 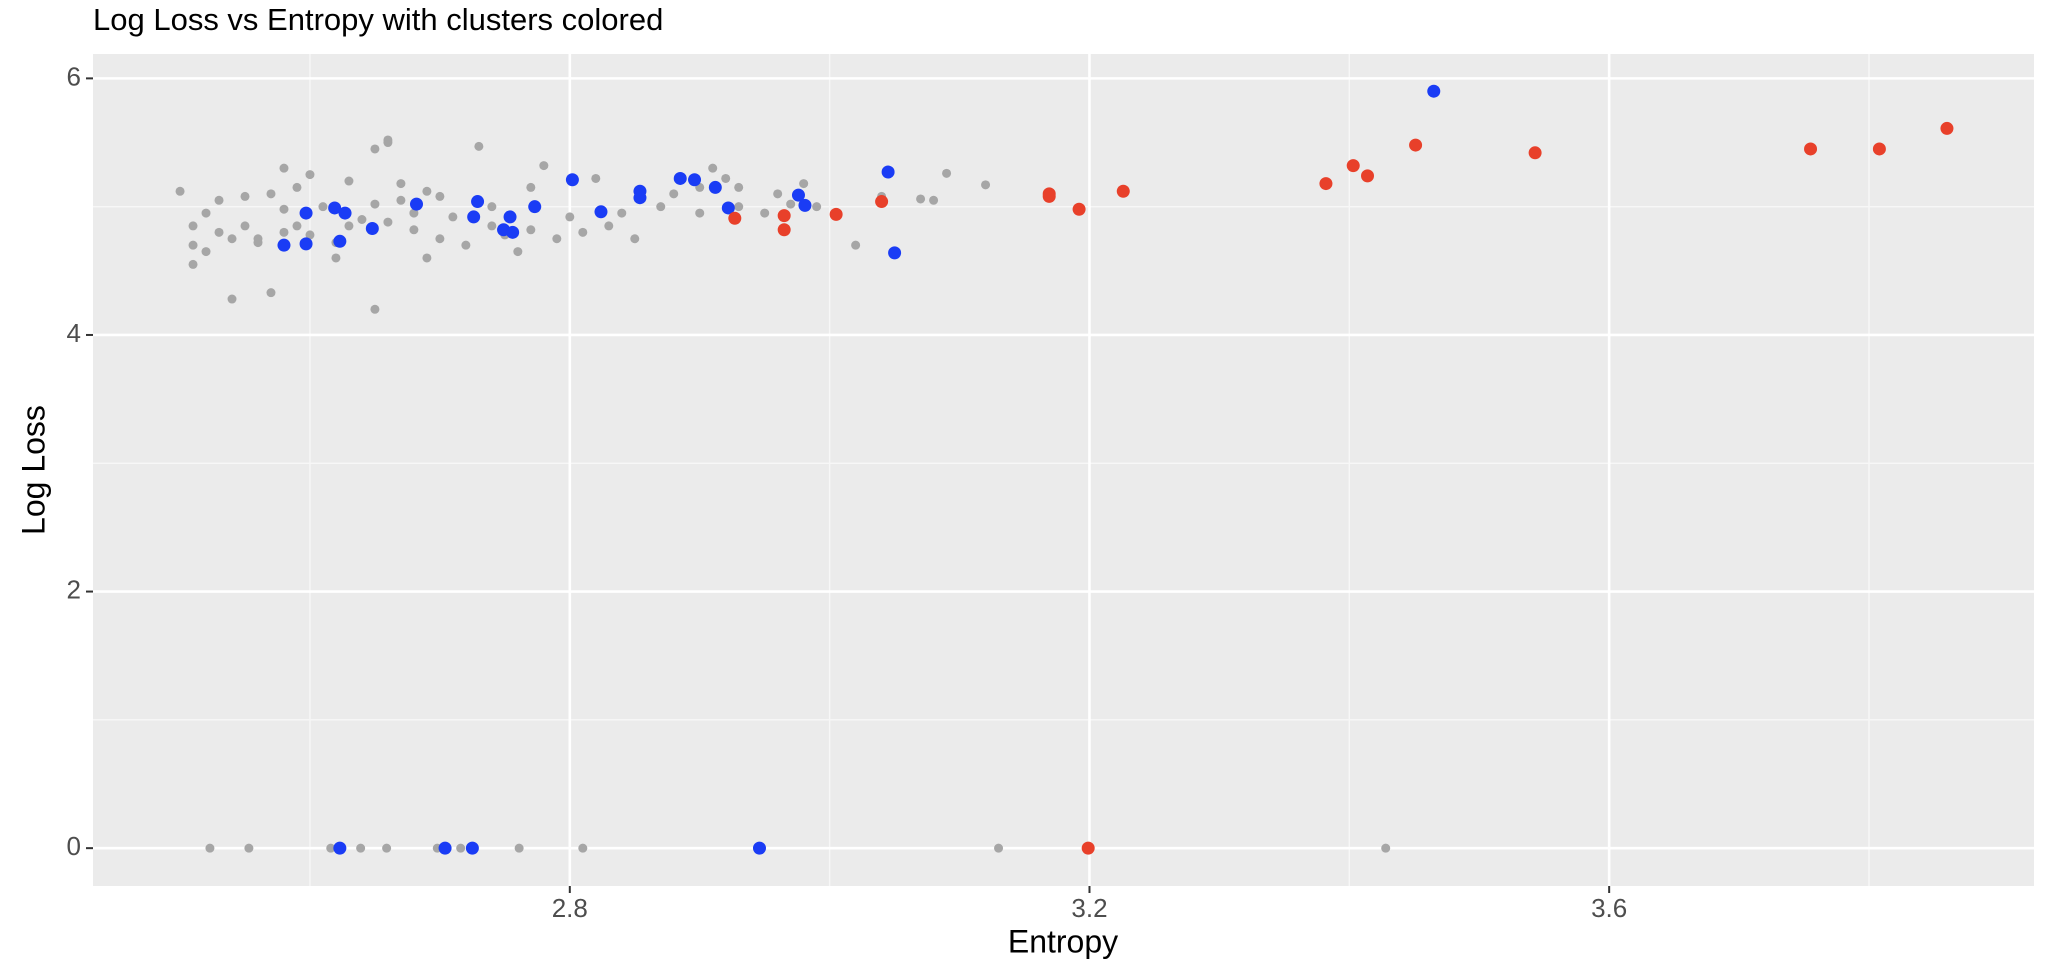 What do you see at coordinates (33, 470) in the screenshot?
I see `y-axis-title: Log Loss` at bounding box center [33, 470].